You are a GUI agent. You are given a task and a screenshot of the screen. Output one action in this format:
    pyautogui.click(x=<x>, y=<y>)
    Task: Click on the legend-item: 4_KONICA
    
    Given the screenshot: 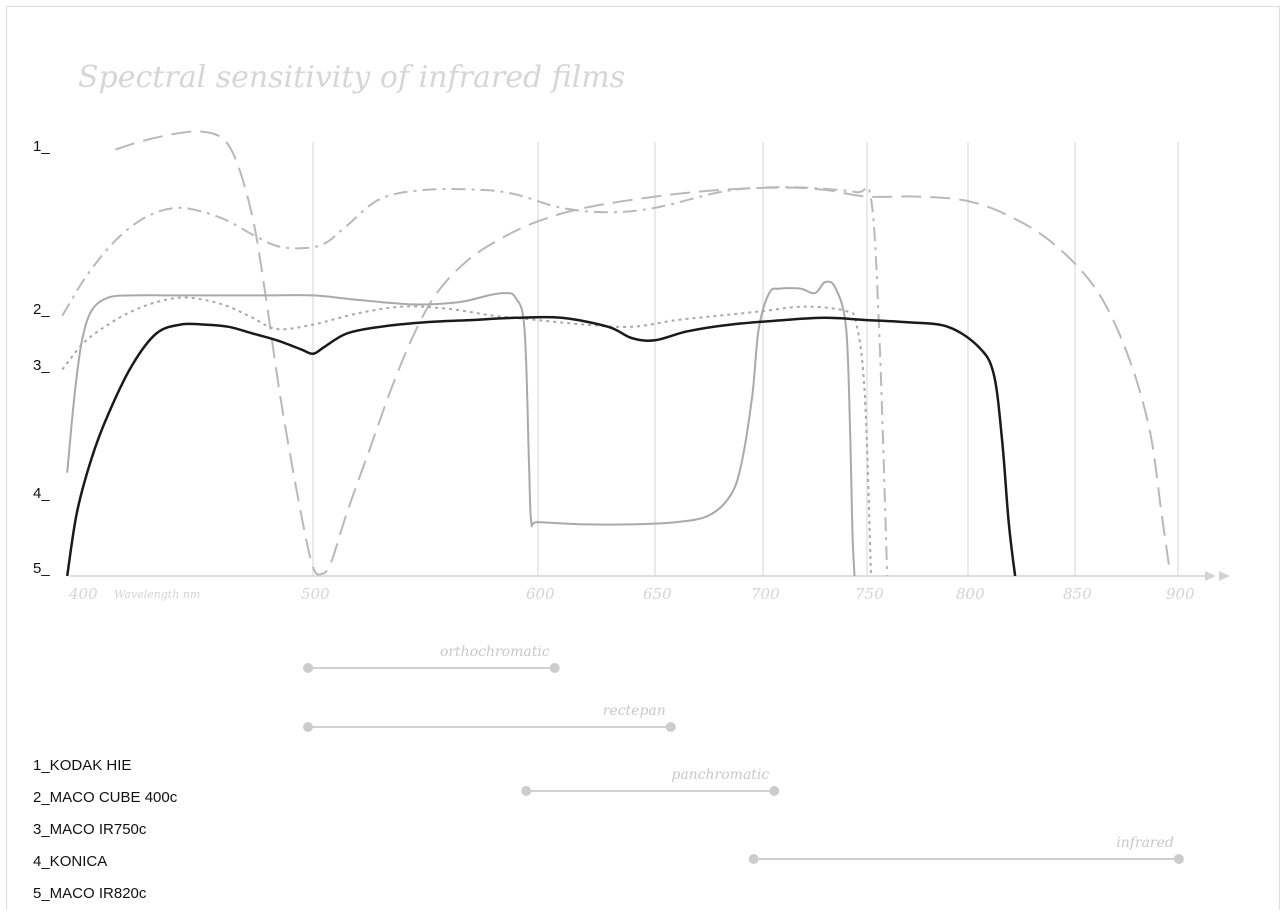 What is the action you would take?
    pyautogui.click(x=70, y=861)
    